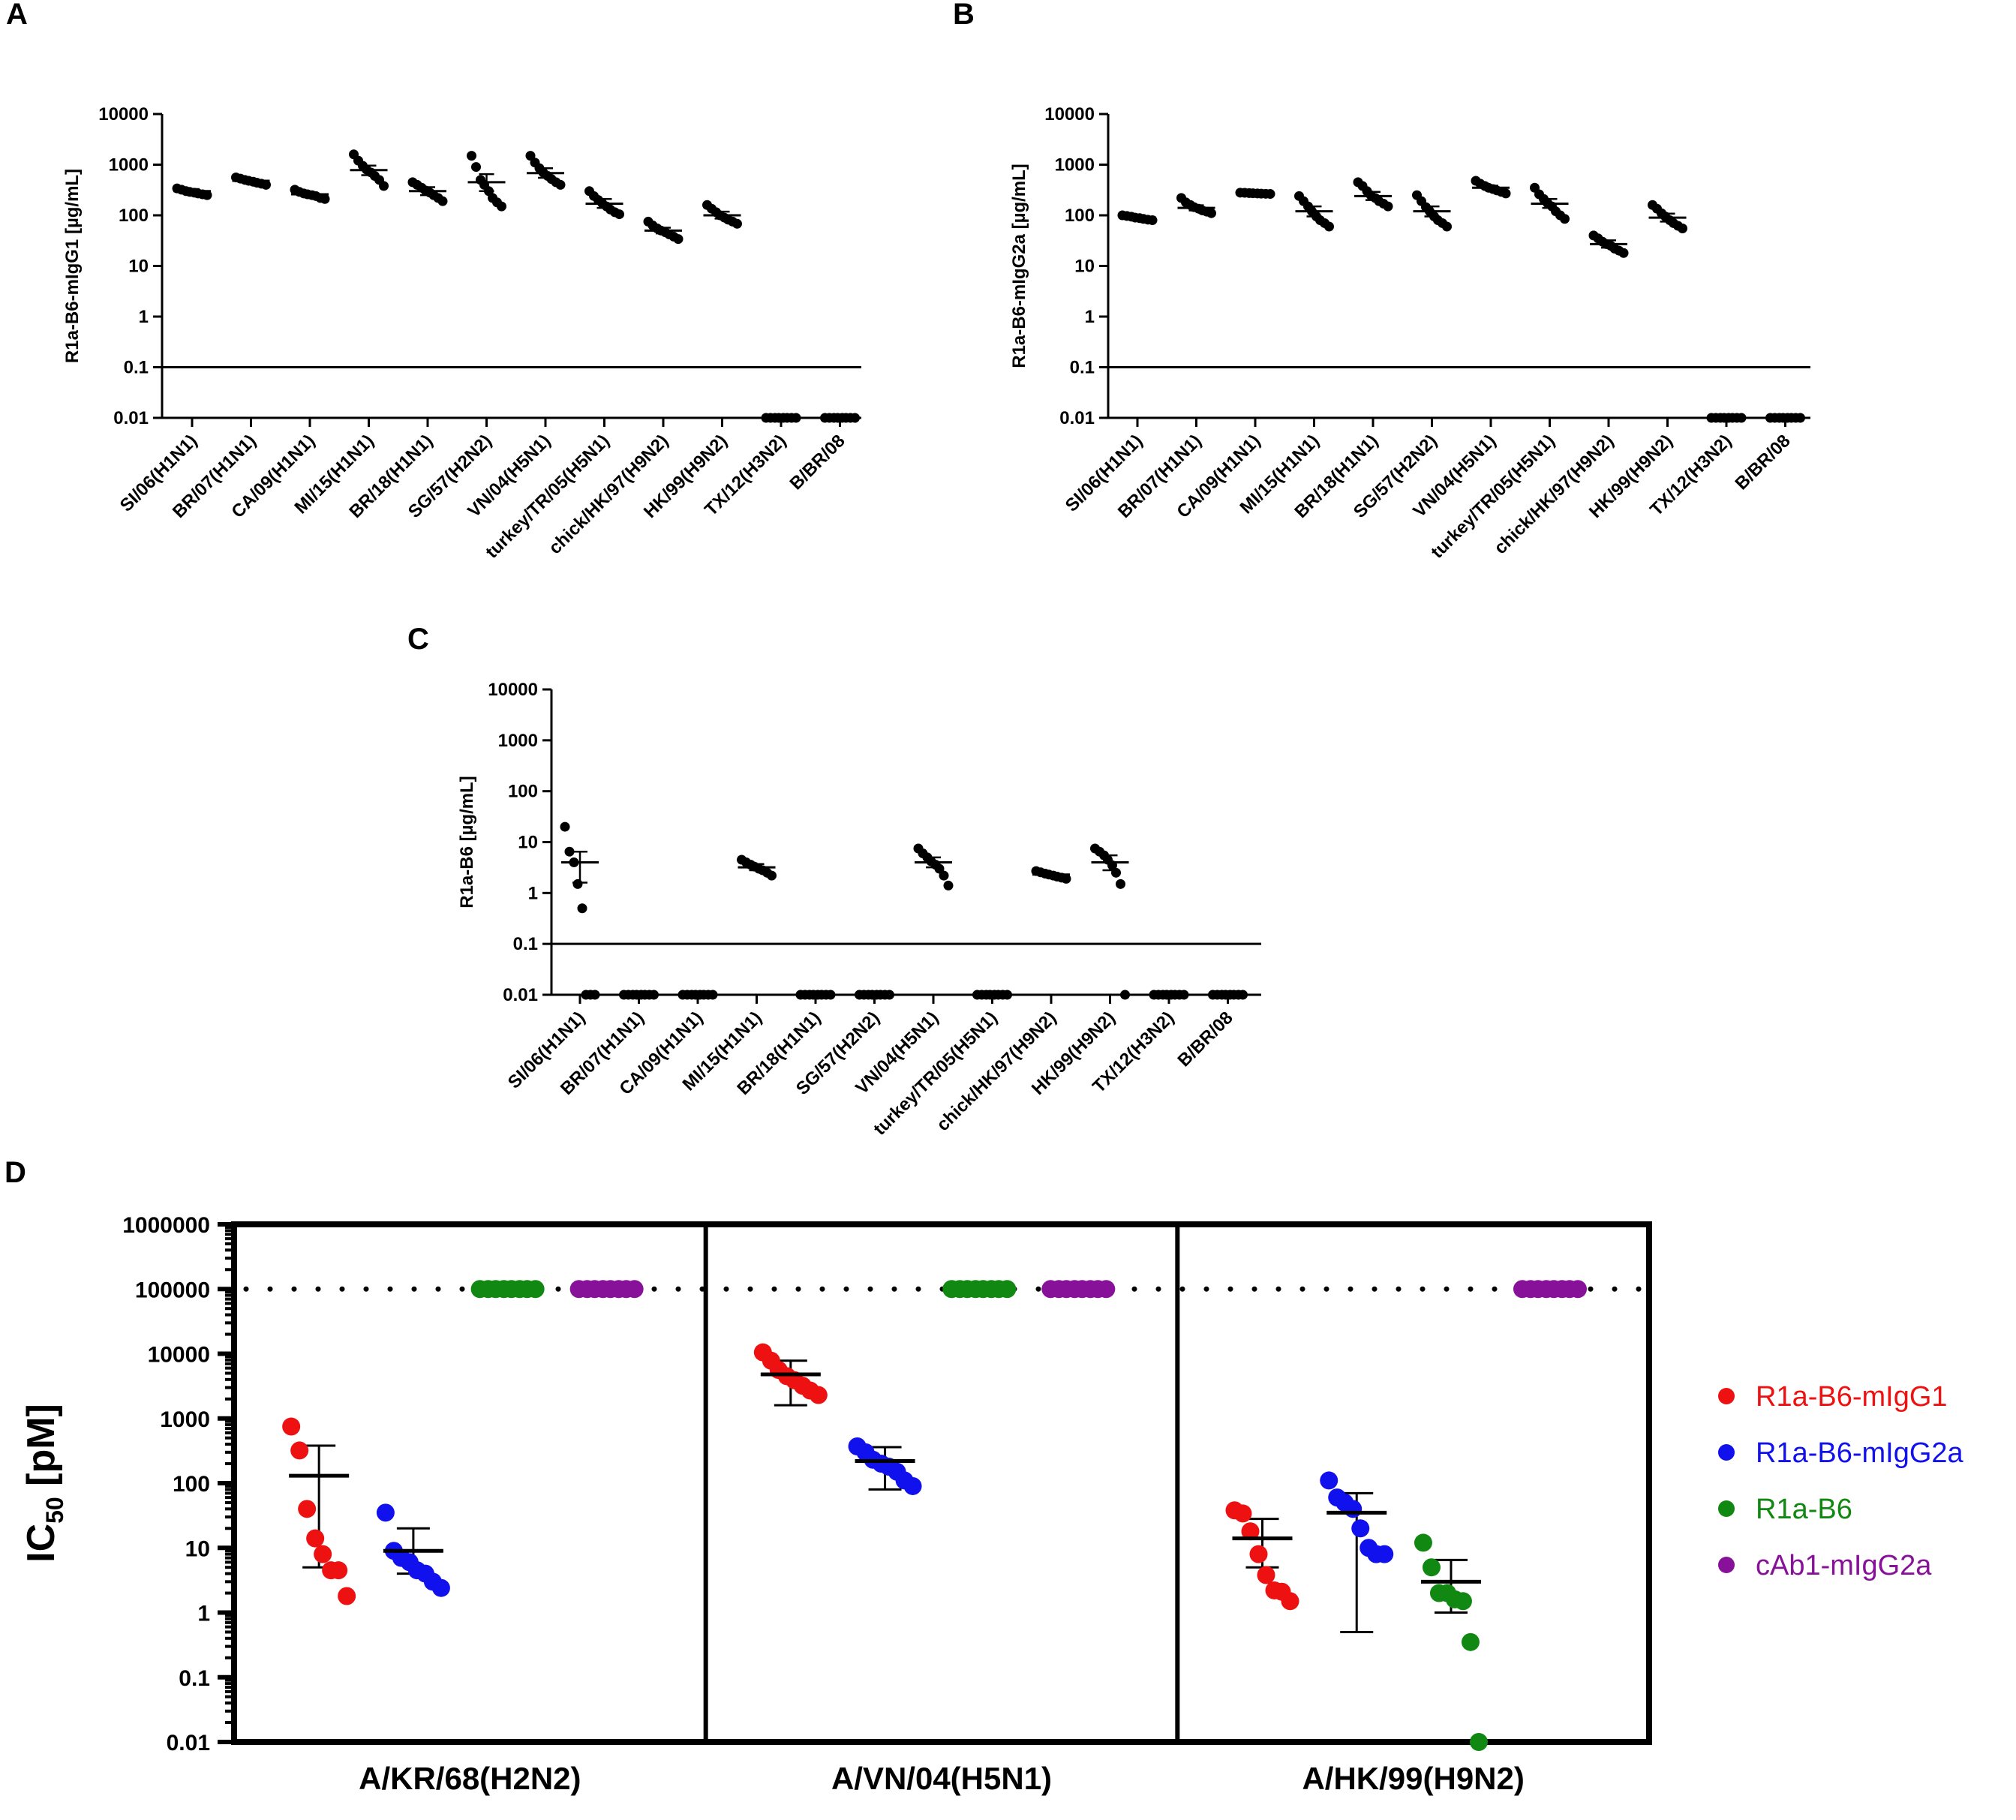 The height and width of the screenshot is (1820, 2016). What do you see at coordinates (942, 1778) in the screenshot?
I see `x-category-label: A/VN/04(H5N1)` at bounding box center [942, 1778].